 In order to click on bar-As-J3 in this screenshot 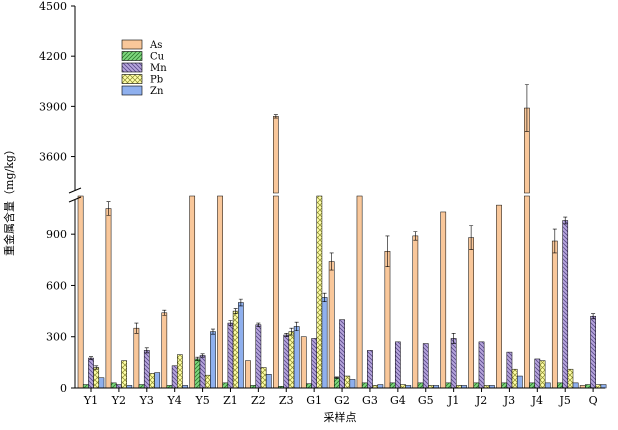, I will do `click(499, 296)`.